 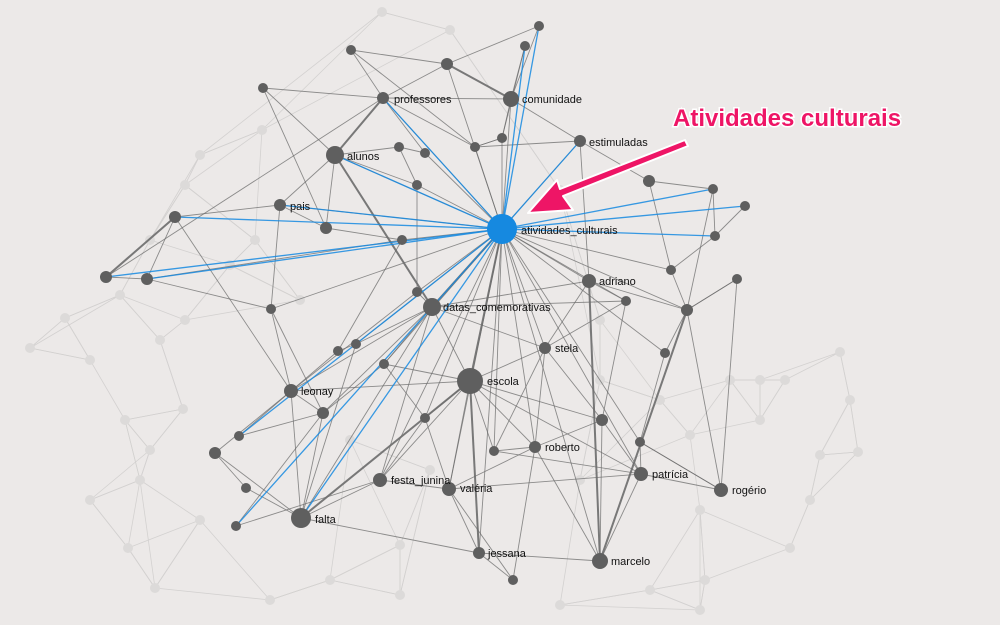 What do you see at coordinates (502, 229) in the screenshot?
I see `node-atividades-culturais` at bounding box center [502, 229].